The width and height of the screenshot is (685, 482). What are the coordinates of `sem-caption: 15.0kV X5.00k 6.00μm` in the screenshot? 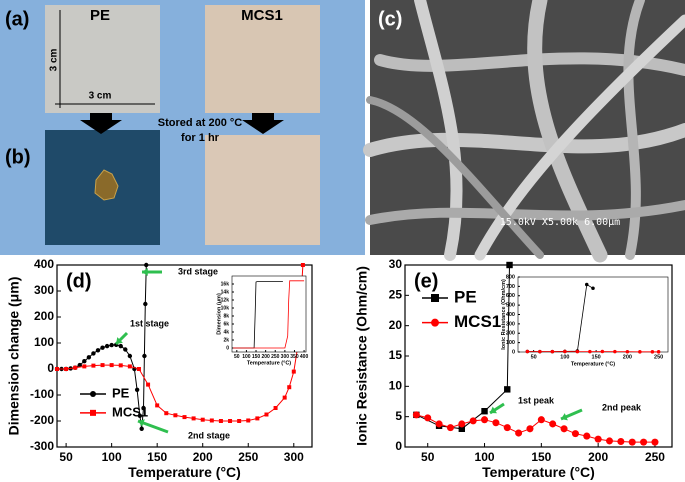 It's located at (560, 222).